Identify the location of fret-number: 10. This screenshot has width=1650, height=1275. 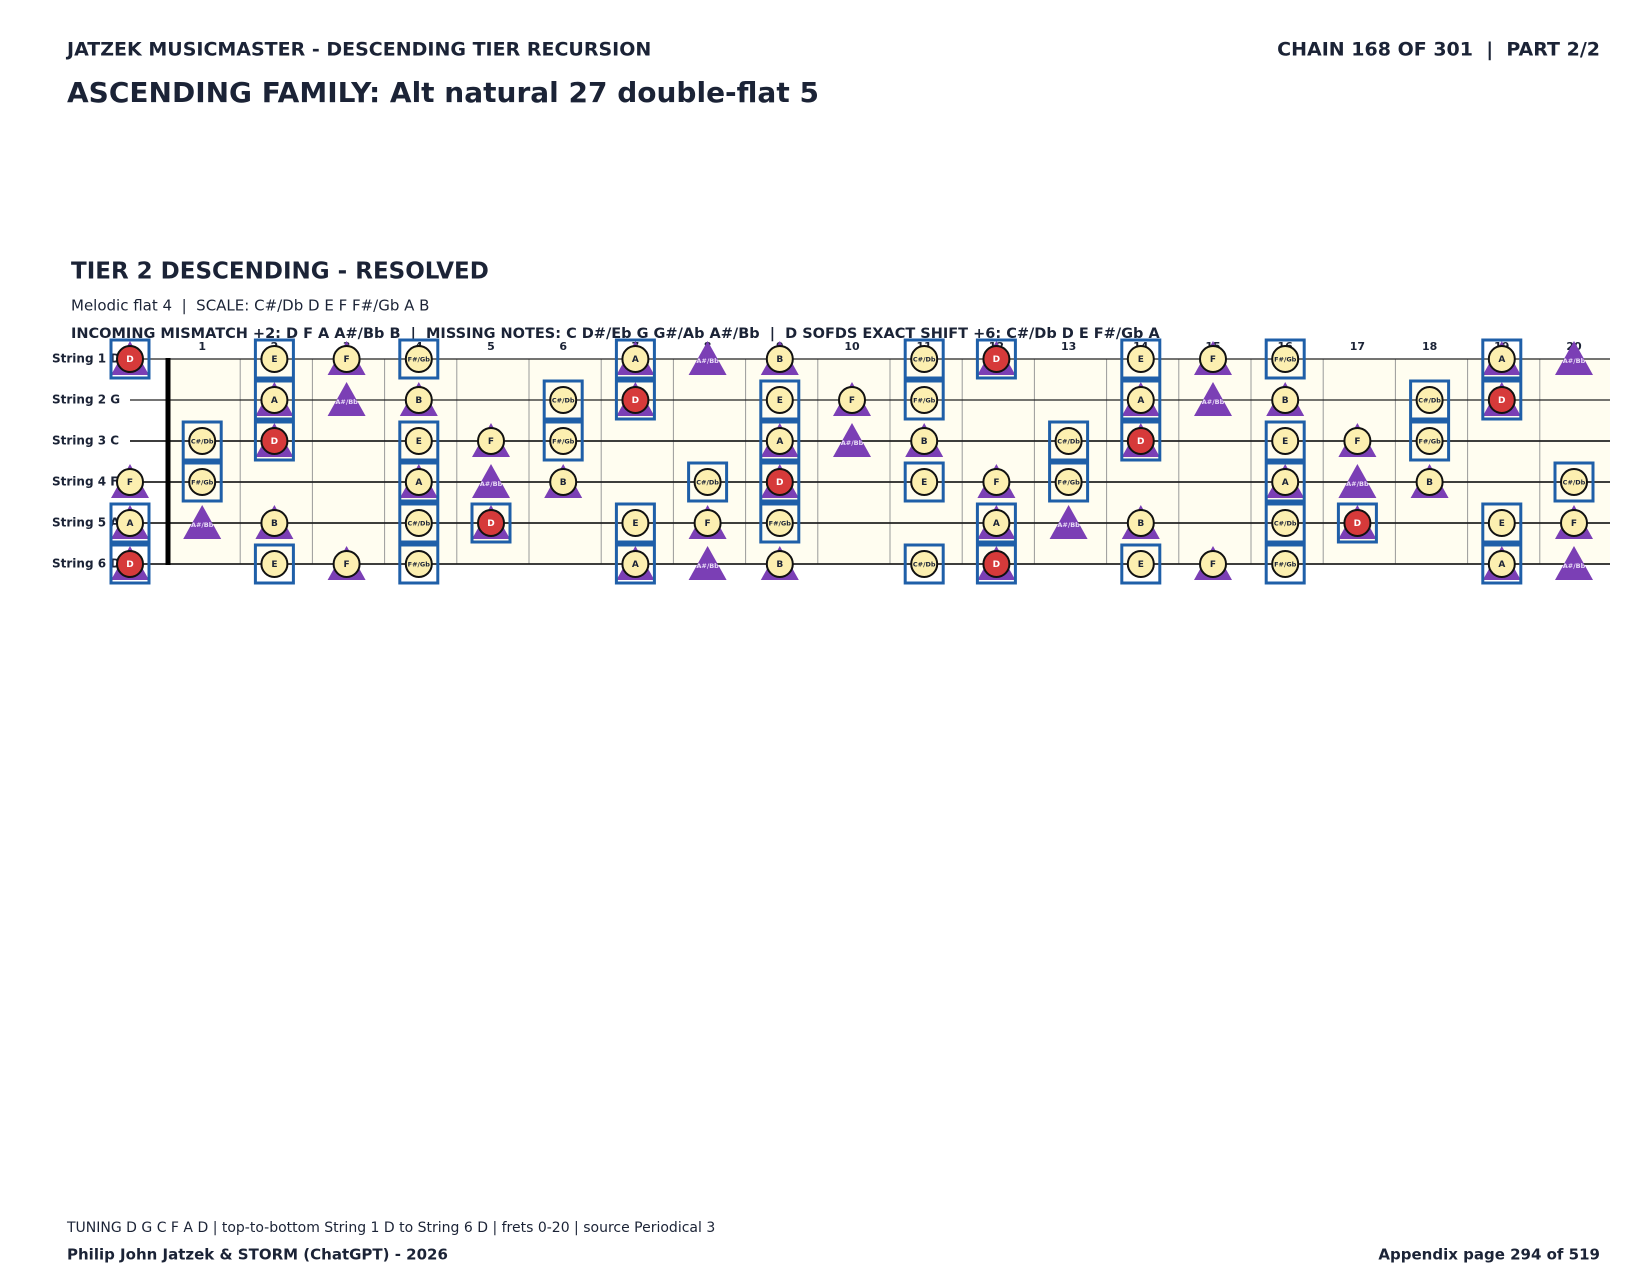
(852, 346).